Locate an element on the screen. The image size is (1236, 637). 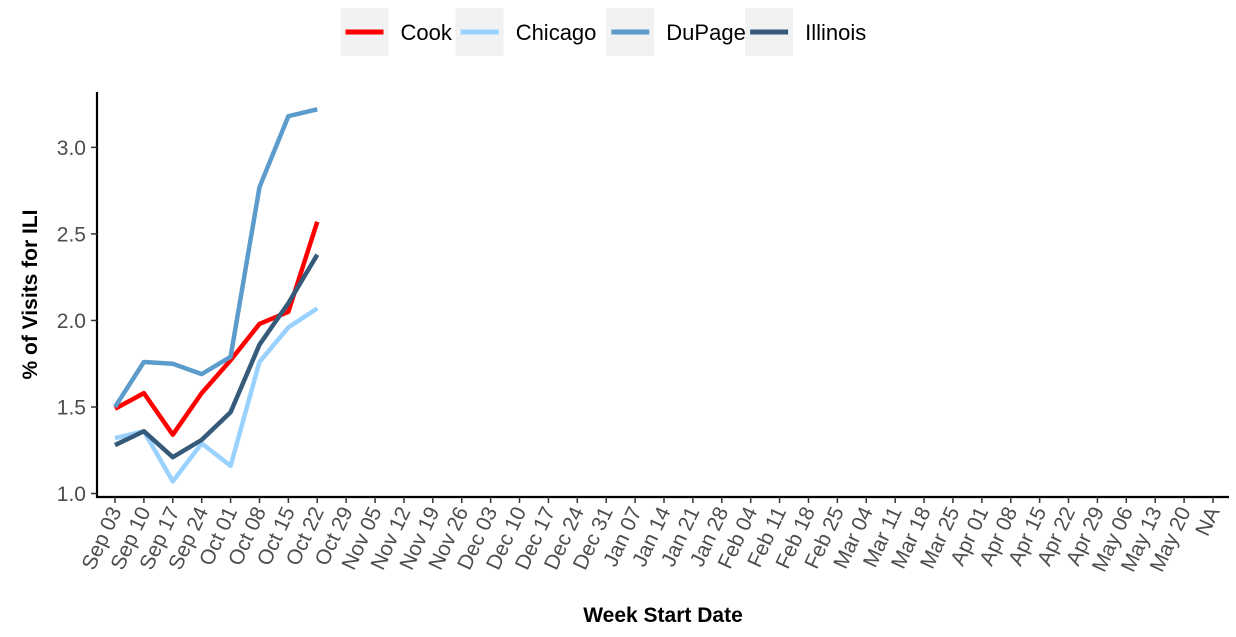
y-tick-label: 2.0 is located at coordinates (71, 321).